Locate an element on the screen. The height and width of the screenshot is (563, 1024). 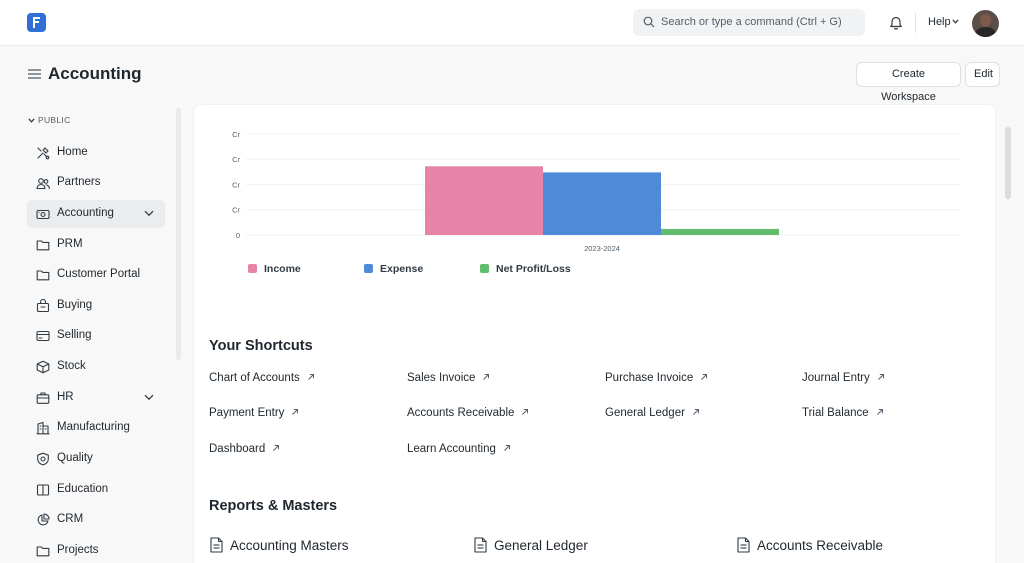
sidebar-item-label: Stock is located at coordinates (71, 366).